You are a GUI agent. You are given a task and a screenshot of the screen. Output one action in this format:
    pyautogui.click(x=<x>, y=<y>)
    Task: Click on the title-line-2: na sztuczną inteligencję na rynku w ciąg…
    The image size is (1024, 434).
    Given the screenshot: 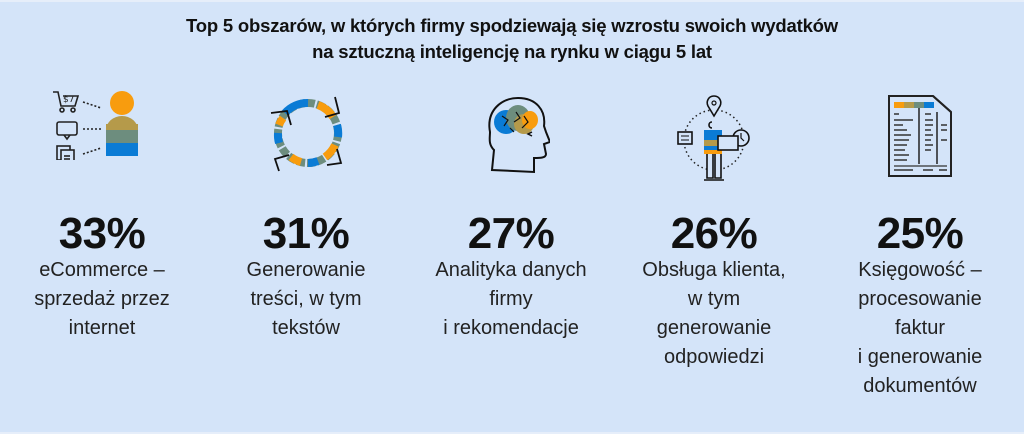 What is the action you would take?
    pyautogui.click(x=512, y=51)
    